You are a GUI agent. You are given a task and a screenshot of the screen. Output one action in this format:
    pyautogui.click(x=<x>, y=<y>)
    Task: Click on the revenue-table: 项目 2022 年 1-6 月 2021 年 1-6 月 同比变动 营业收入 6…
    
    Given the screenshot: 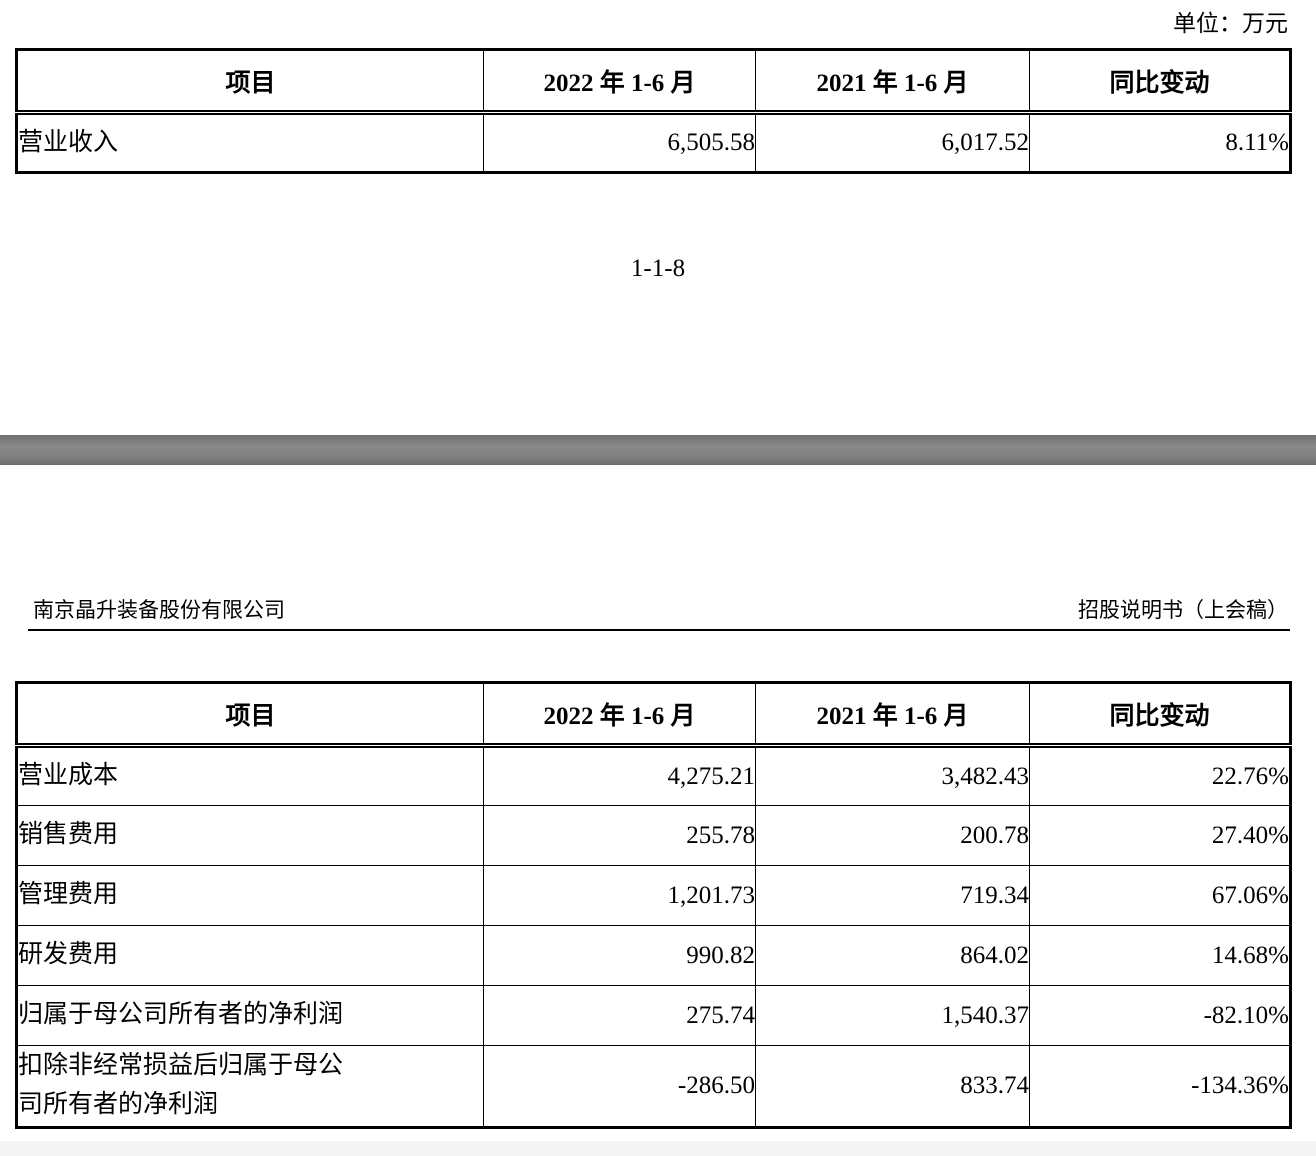 What is the action you would take?
    pyautogui.click(x=653, y=111)
    